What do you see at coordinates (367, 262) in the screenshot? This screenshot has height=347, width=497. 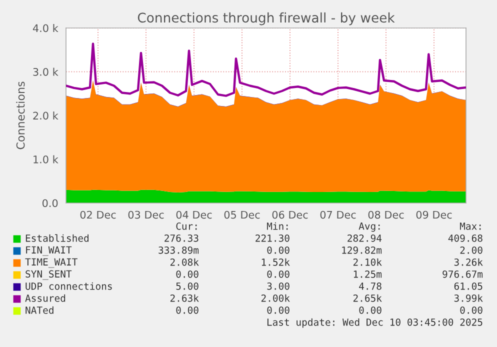 I see `text: 2.10k` at bounding box center [367, 262].